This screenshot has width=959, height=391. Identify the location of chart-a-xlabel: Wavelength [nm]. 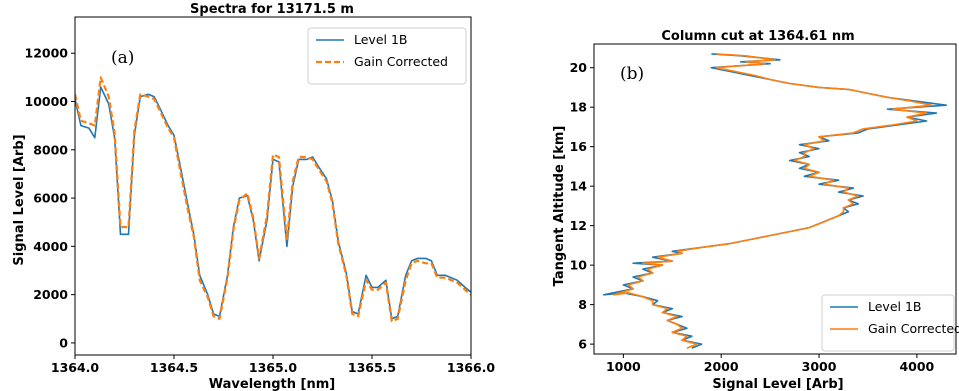
(272, 384).